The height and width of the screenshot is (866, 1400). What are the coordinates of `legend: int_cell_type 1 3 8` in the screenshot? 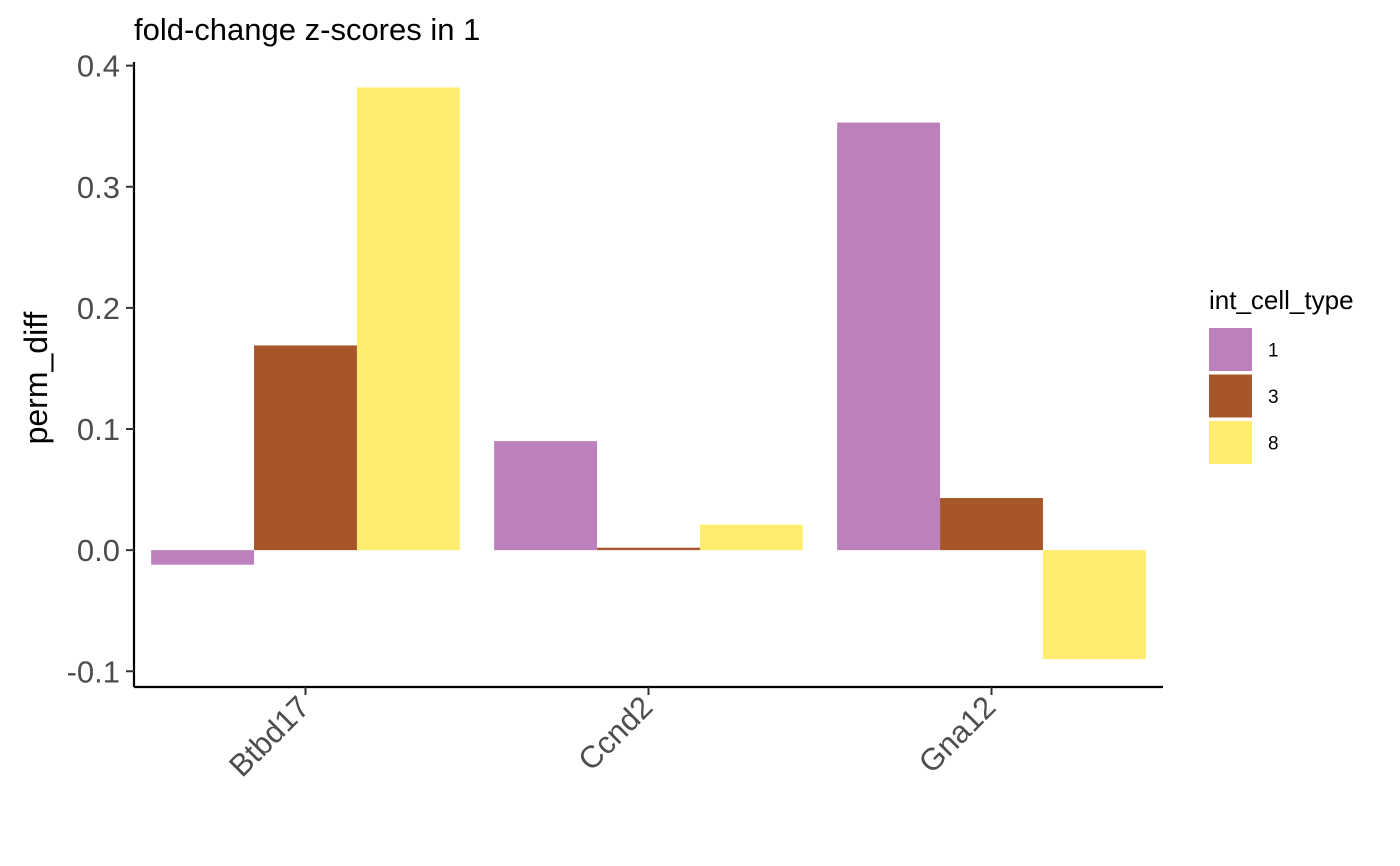 It's located at (1281, 374).